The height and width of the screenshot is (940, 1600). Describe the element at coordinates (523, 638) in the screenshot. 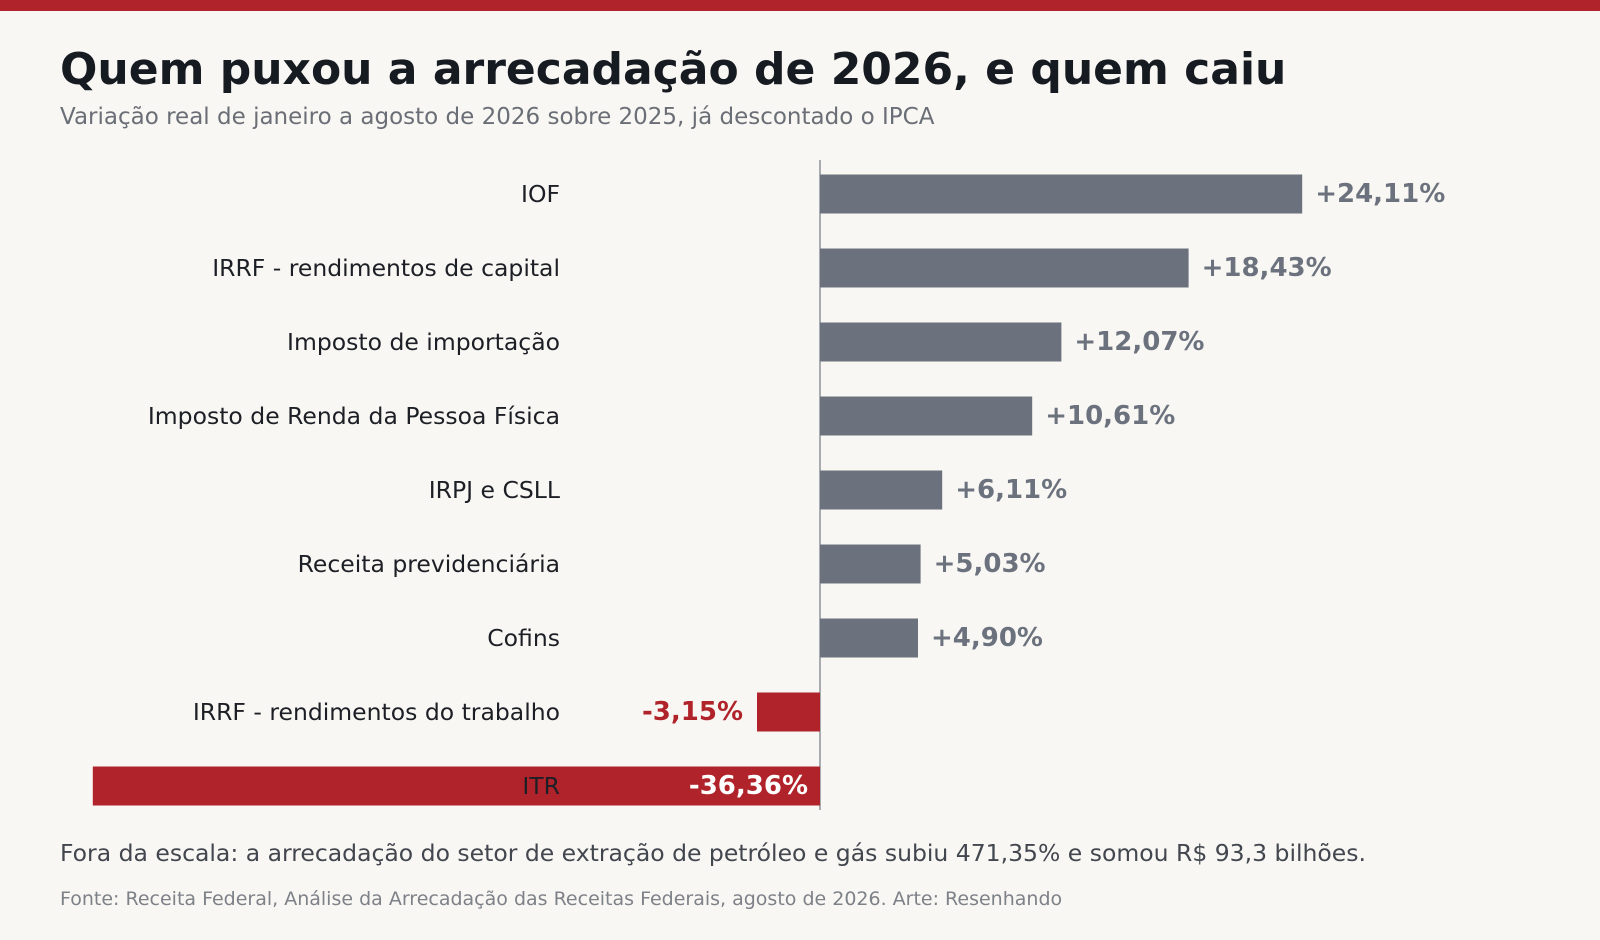

I see `category-label-6: Cofins` at that location.